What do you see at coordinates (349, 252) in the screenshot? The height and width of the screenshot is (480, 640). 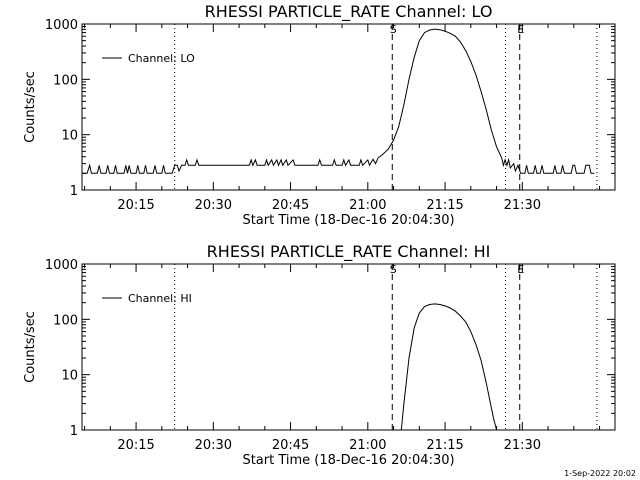 I see `chart-title: RHESSI PARTICLE_RATE Channel: HI` at bounding box center [349, 252].